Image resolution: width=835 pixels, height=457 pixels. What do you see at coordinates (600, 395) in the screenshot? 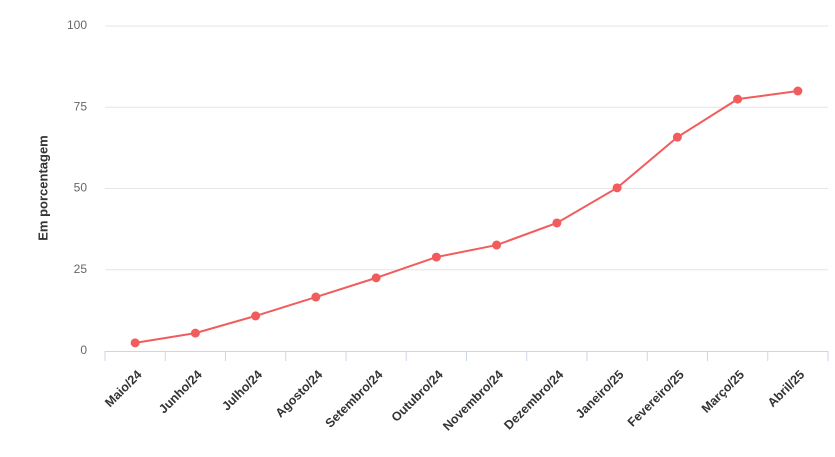
I see `x-tick-label: Janeiro/25` at bounding box center [600, 395].